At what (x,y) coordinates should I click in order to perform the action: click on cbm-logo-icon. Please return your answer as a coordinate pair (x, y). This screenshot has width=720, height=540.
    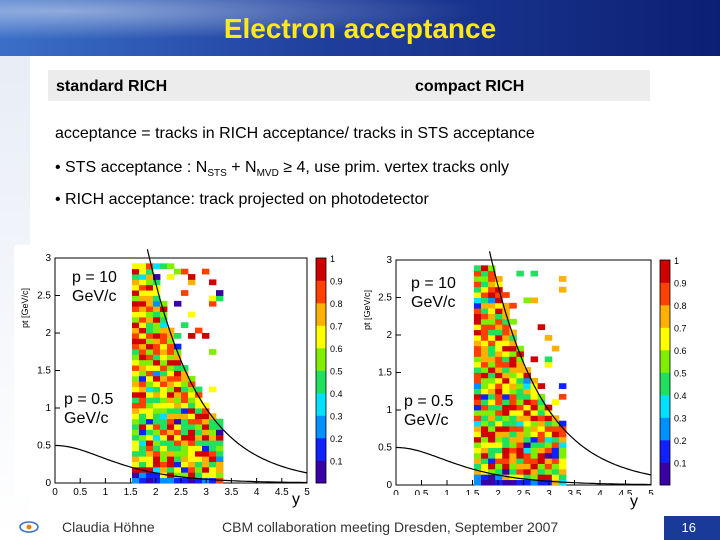
    Looking at the image, I should click on (29, 527).